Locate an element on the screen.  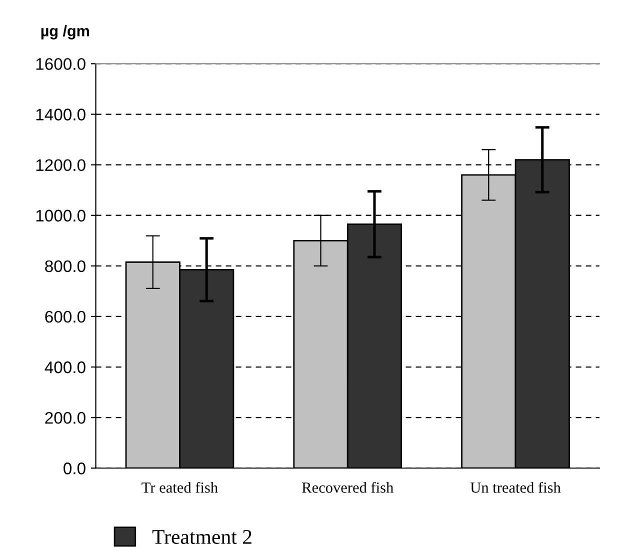
y-tick-label: 200.0 is located at coordinates (65, 418).